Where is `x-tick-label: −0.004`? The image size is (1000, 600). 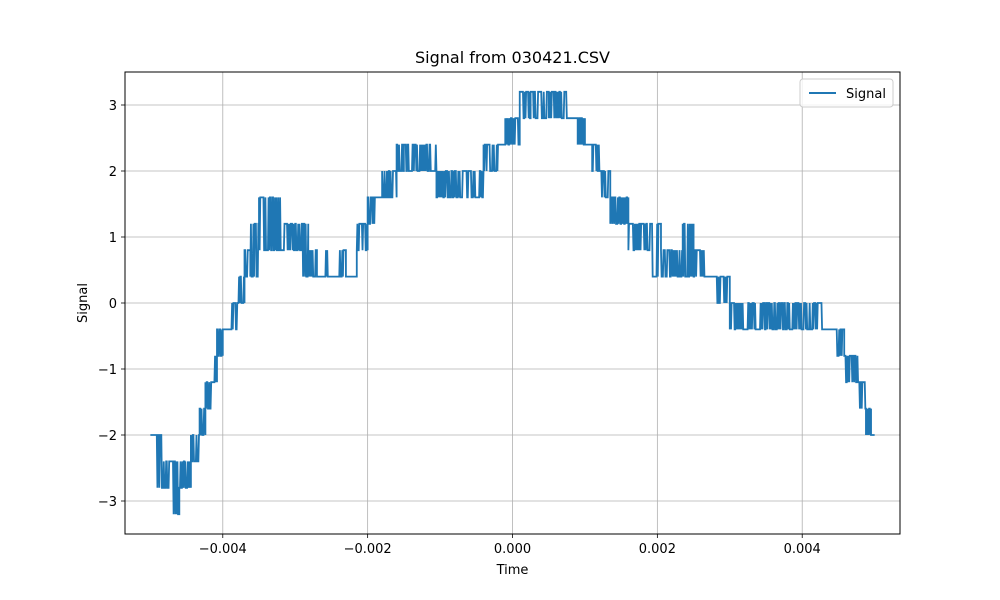 x-tick-label: −0.004 is located at coordinates (223, 549).